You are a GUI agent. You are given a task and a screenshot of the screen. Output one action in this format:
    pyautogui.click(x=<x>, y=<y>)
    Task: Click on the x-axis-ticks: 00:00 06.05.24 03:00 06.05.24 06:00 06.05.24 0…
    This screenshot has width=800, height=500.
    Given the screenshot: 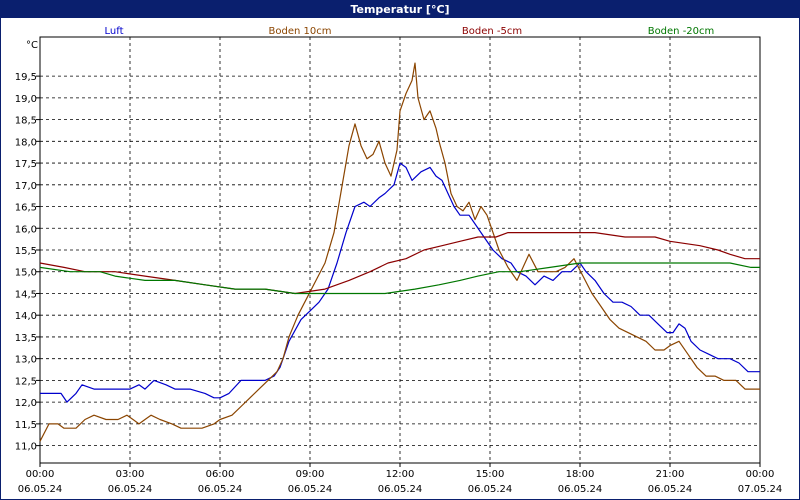 What is the action you would take?
    pyautogui.click(x=400, y=479)
    